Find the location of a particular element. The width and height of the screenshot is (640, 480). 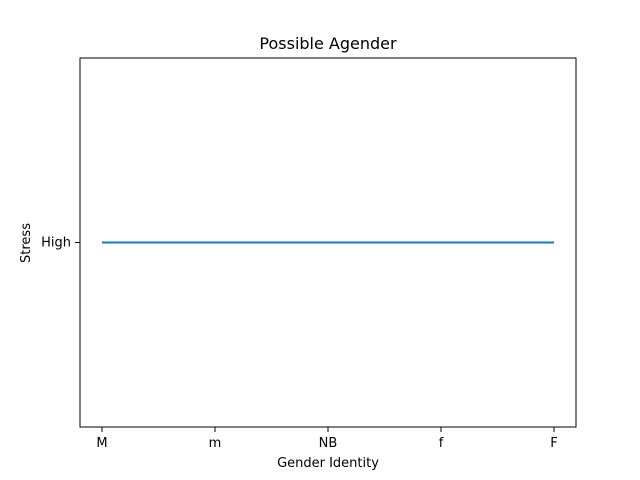

x-tick-label: m is located at coordinates (215, 443).